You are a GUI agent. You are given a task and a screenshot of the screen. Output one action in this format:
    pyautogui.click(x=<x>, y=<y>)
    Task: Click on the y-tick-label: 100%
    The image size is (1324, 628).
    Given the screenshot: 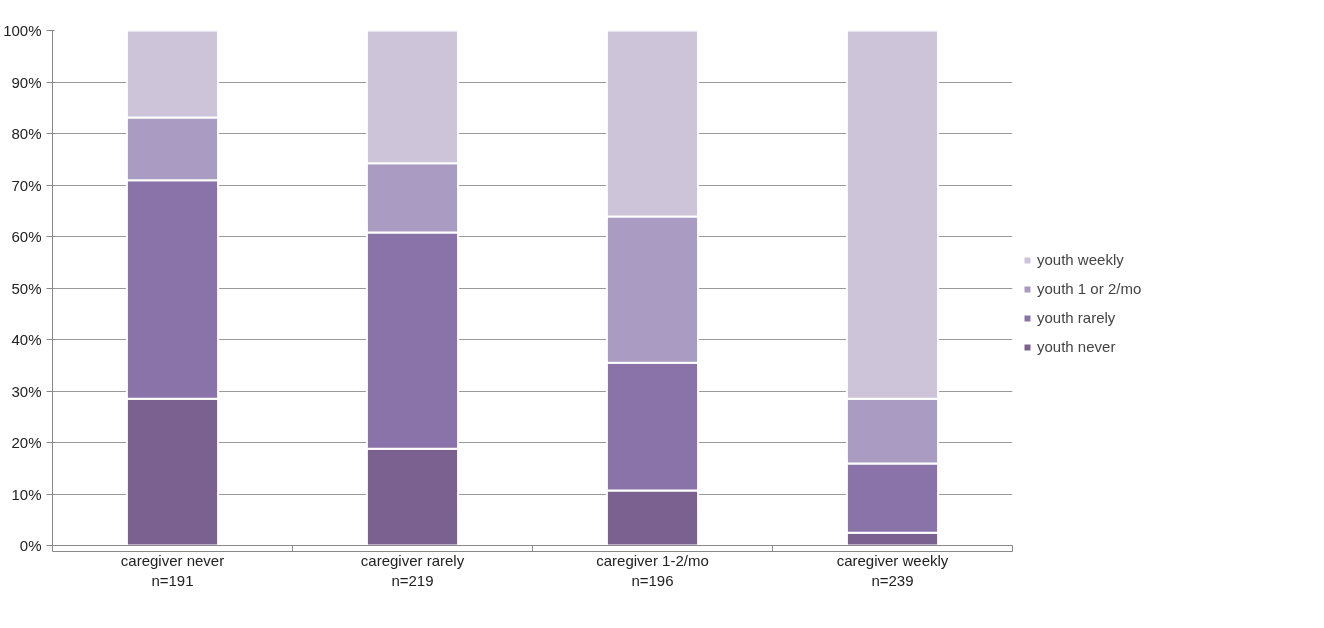 What is the action you would take?
    pyautogui.click(x=22, y=30)
    